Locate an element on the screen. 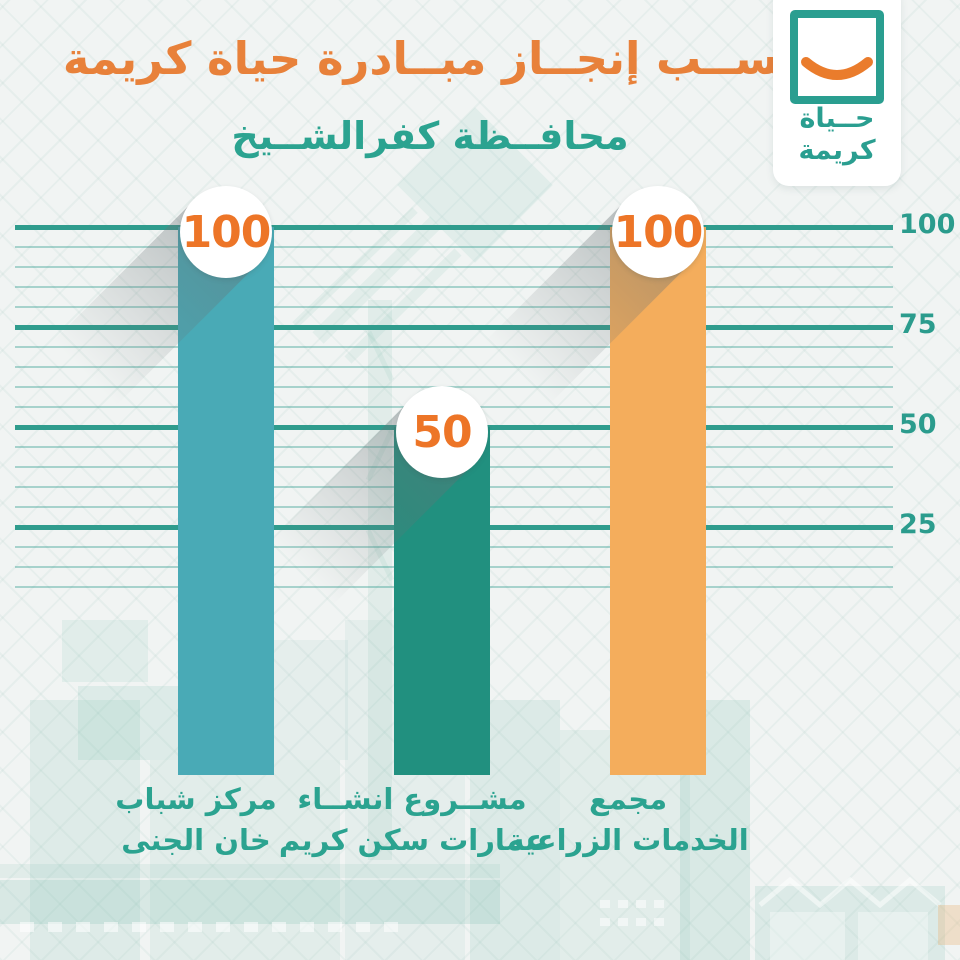 The image size is (960, 960). logo-frame is located at coordinates (837, 57).